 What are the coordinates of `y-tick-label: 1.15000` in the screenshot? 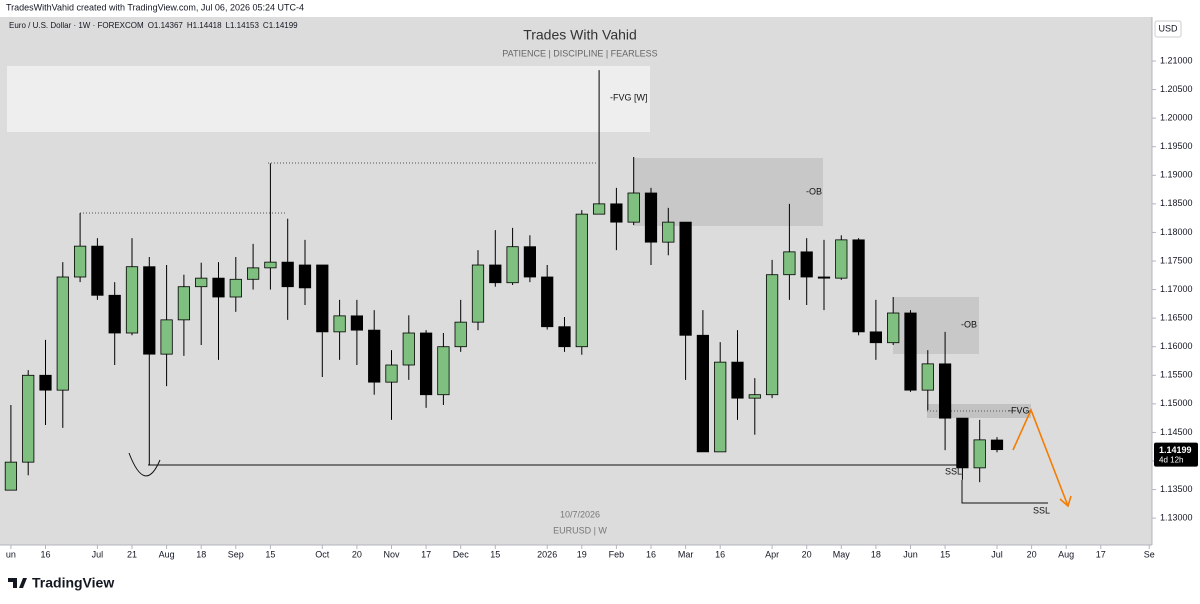 It's located at (1176, 403).